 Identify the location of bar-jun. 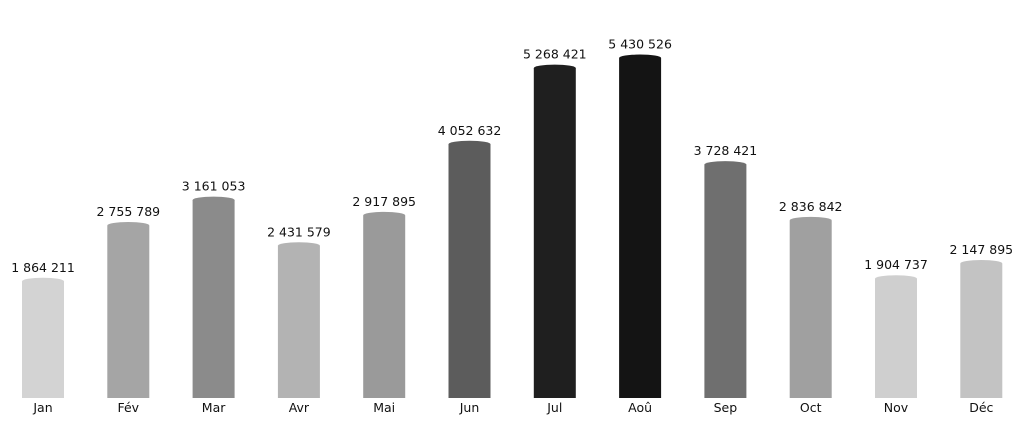
(469, 269).